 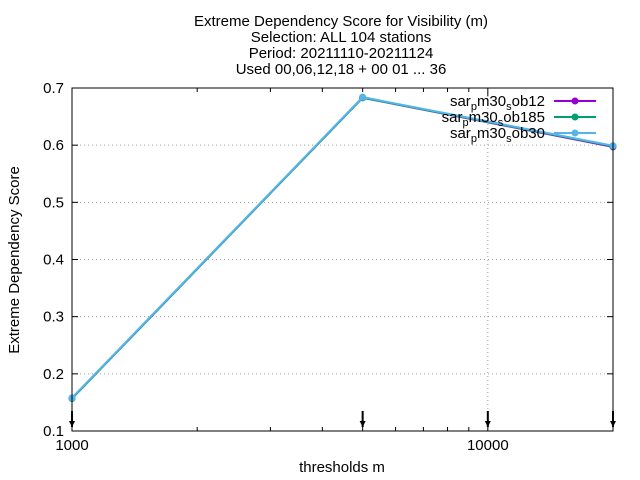 I want to click on legend-item: sarpm30sob30, so click(x=523, y=135).